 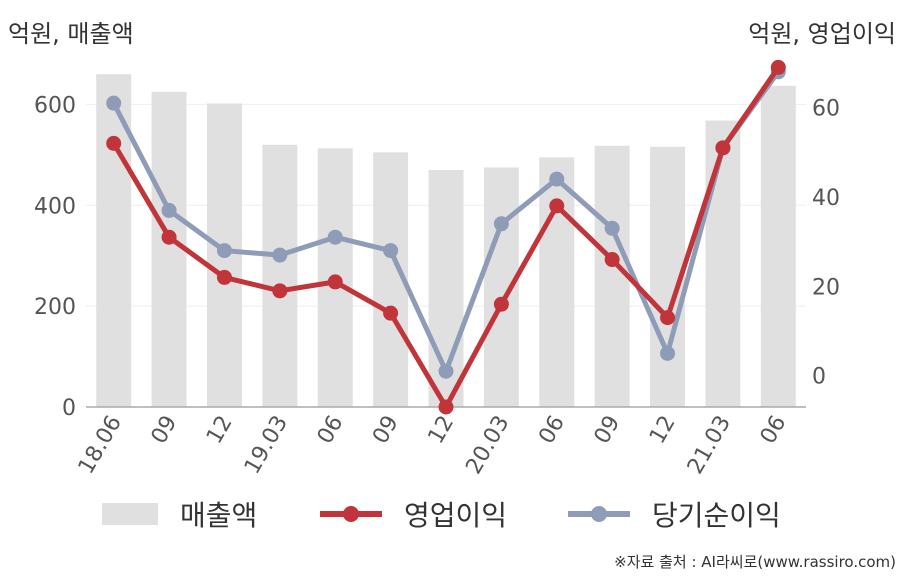 I want to click on right-axis-unit: 억원, 영업이익, so click(x=822, y=34).